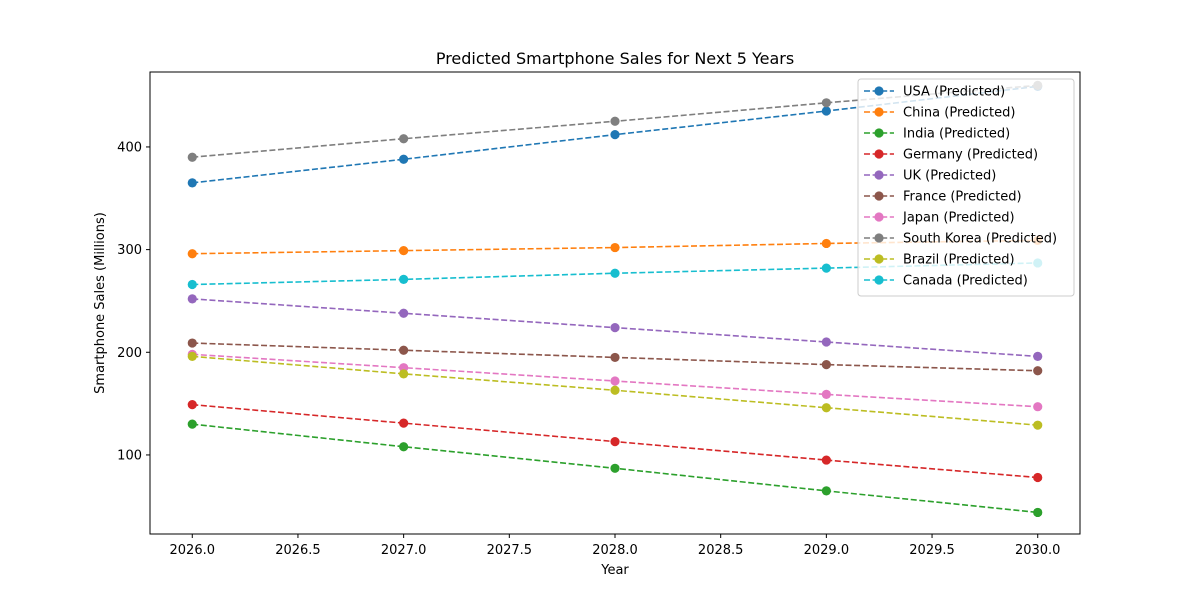 This screenshot has height=600, width=1200. I want to click on x-tick-label: 2030.0, so click(1038, 550).